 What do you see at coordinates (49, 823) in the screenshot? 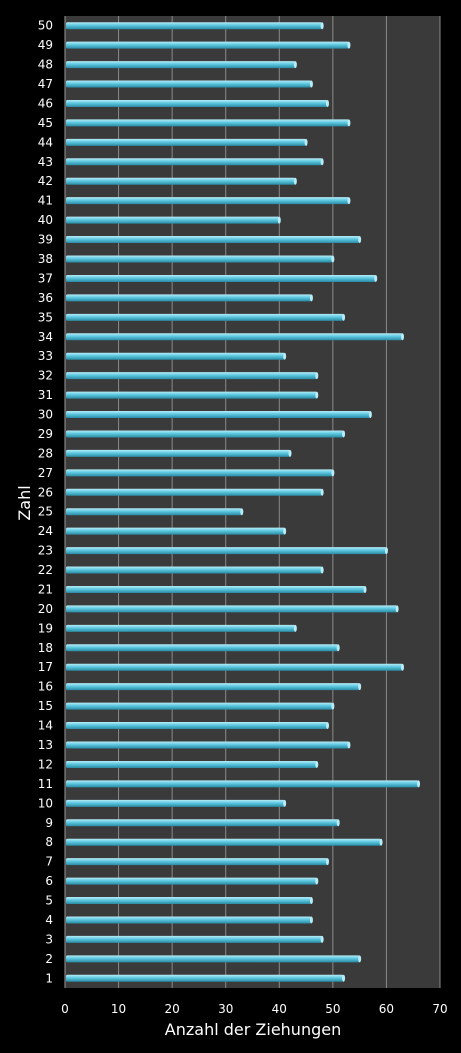
I see `y-tick-label: 9` at bounding box center [49, 823].